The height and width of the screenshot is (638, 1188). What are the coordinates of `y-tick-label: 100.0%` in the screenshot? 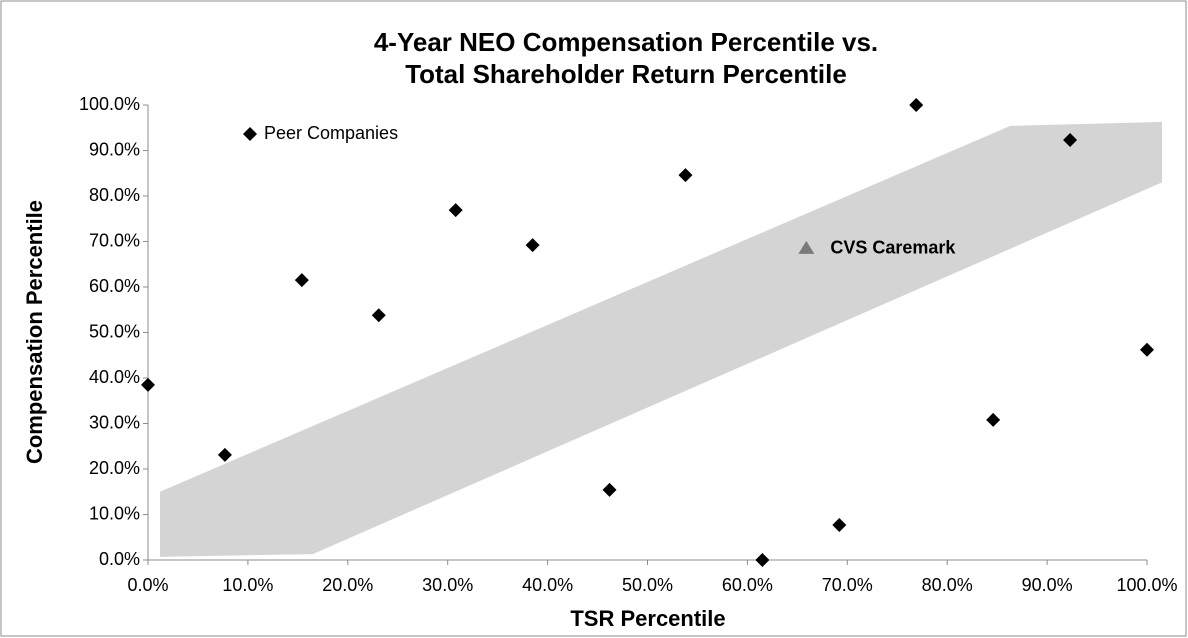 It's located at (109, 104).